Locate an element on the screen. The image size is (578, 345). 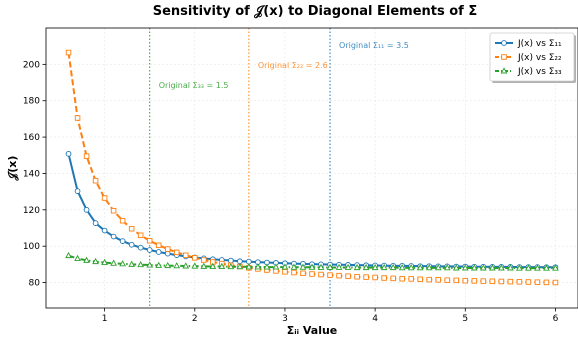
reference-line-label: Original Σ₃₃ = 1.5 is located at coordinates (194, 85).